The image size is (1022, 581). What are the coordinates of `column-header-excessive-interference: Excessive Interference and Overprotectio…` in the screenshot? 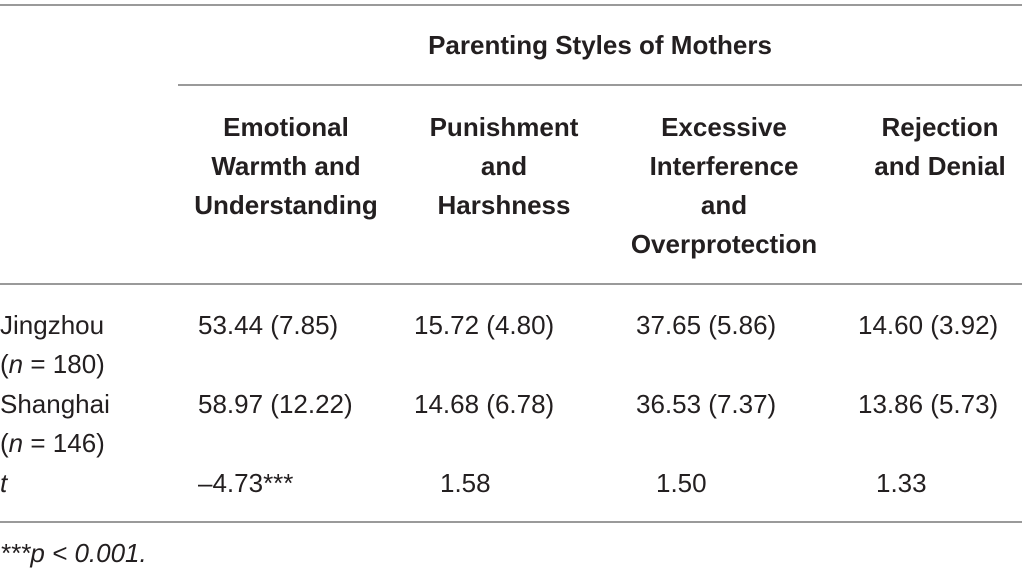 It's located at (724, 186).